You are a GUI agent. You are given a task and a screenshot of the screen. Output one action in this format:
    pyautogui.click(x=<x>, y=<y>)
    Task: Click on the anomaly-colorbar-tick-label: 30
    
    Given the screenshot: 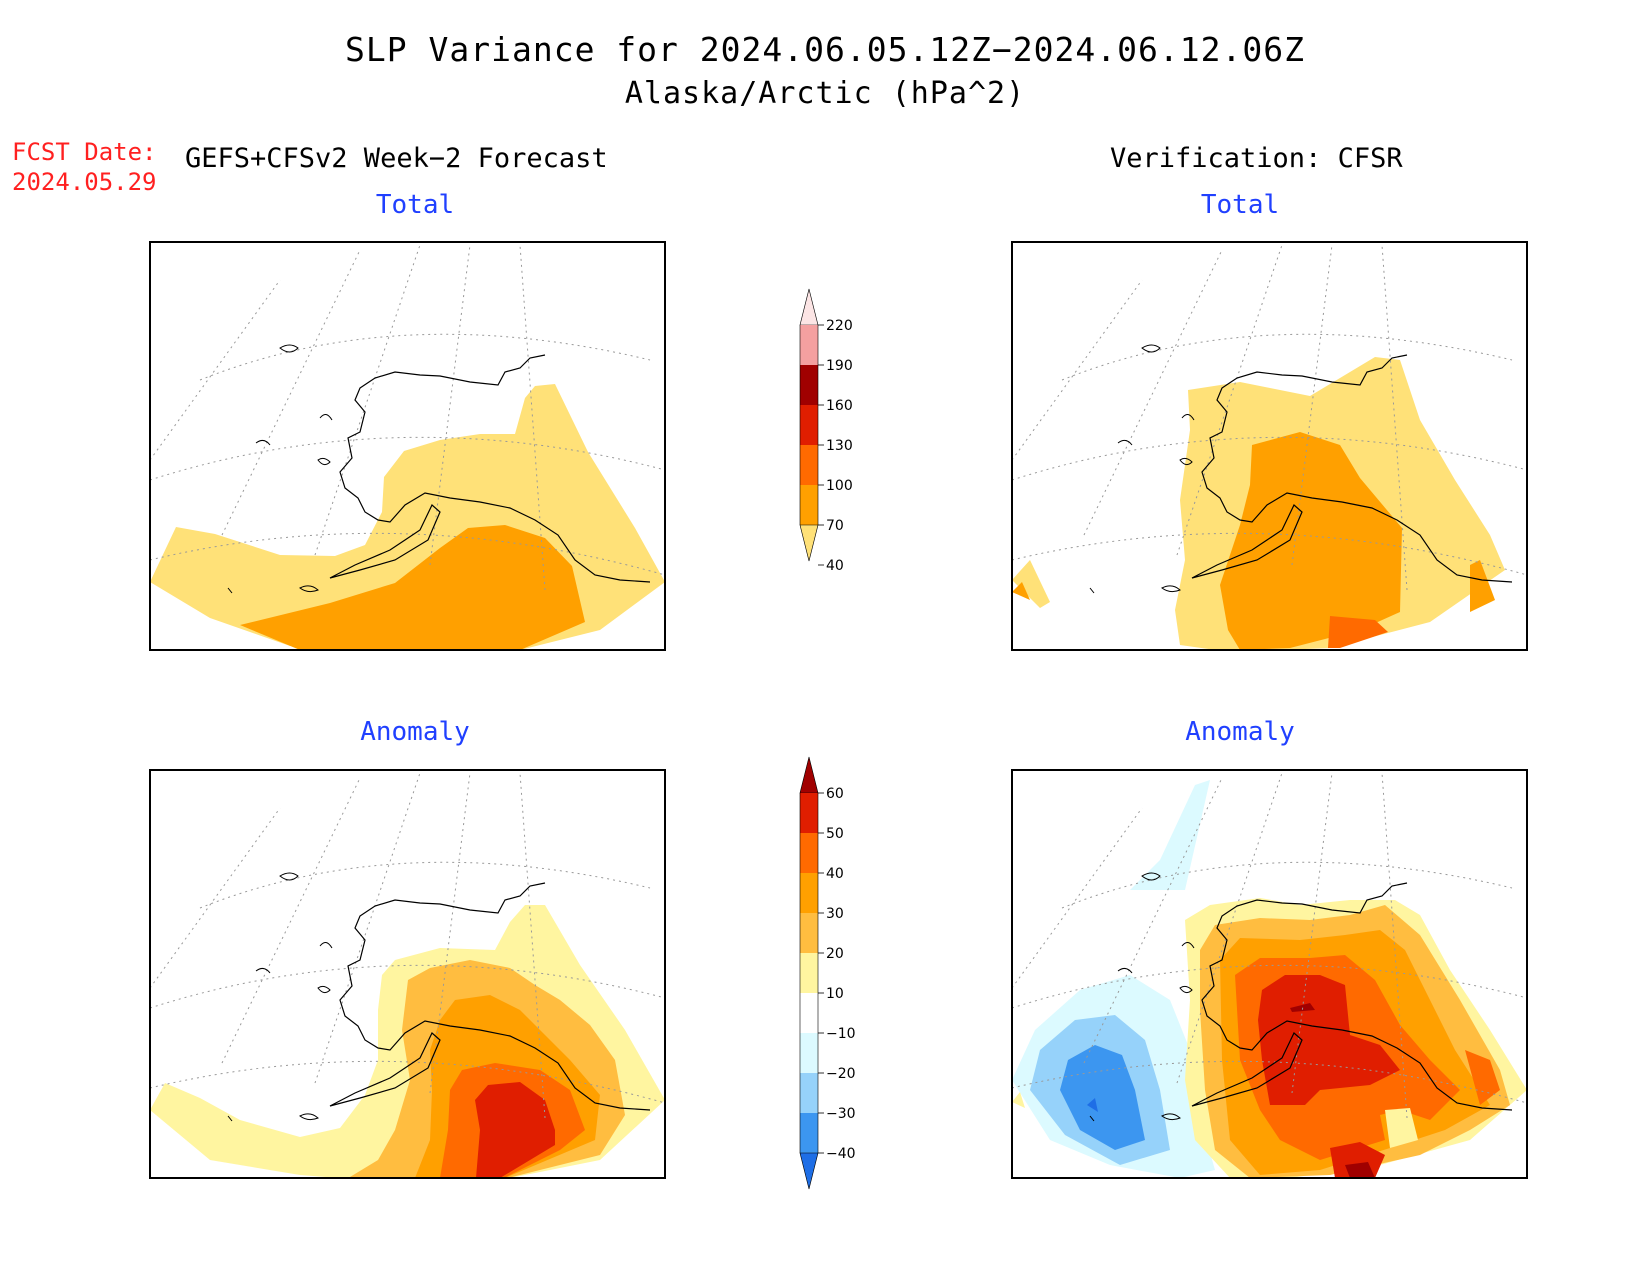 What is the action you would take?
    pyautogui.click(x=835, y=914)
    